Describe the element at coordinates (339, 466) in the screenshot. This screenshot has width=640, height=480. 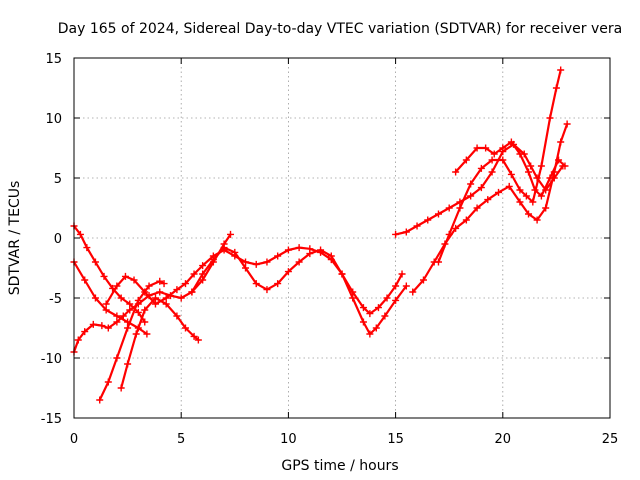
I see `x-axis-label: GPS time / hours` at that location.